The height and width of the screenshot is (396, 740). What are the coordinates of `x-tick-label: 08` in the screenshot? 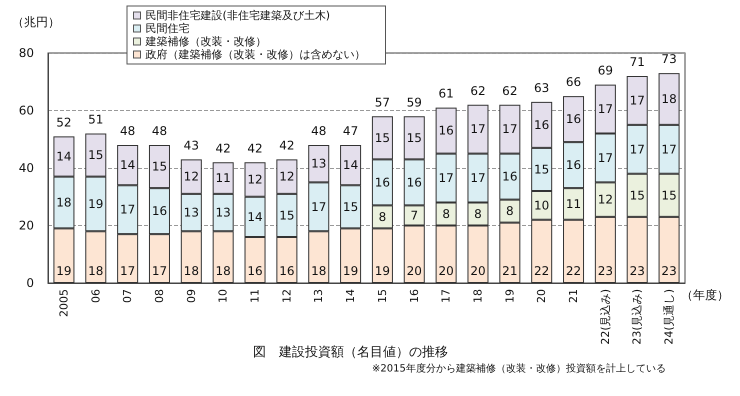 It's located at (159, 296).